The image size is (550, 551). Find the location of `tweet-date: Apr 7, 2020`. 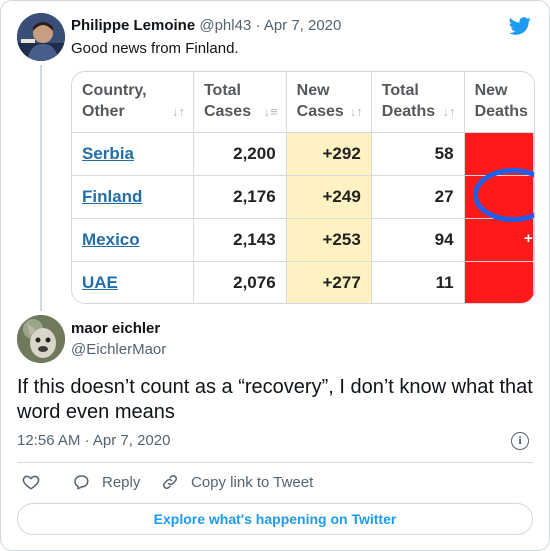

tweet-date: Apr 7, 2020 is located at coordinates (131, 440).